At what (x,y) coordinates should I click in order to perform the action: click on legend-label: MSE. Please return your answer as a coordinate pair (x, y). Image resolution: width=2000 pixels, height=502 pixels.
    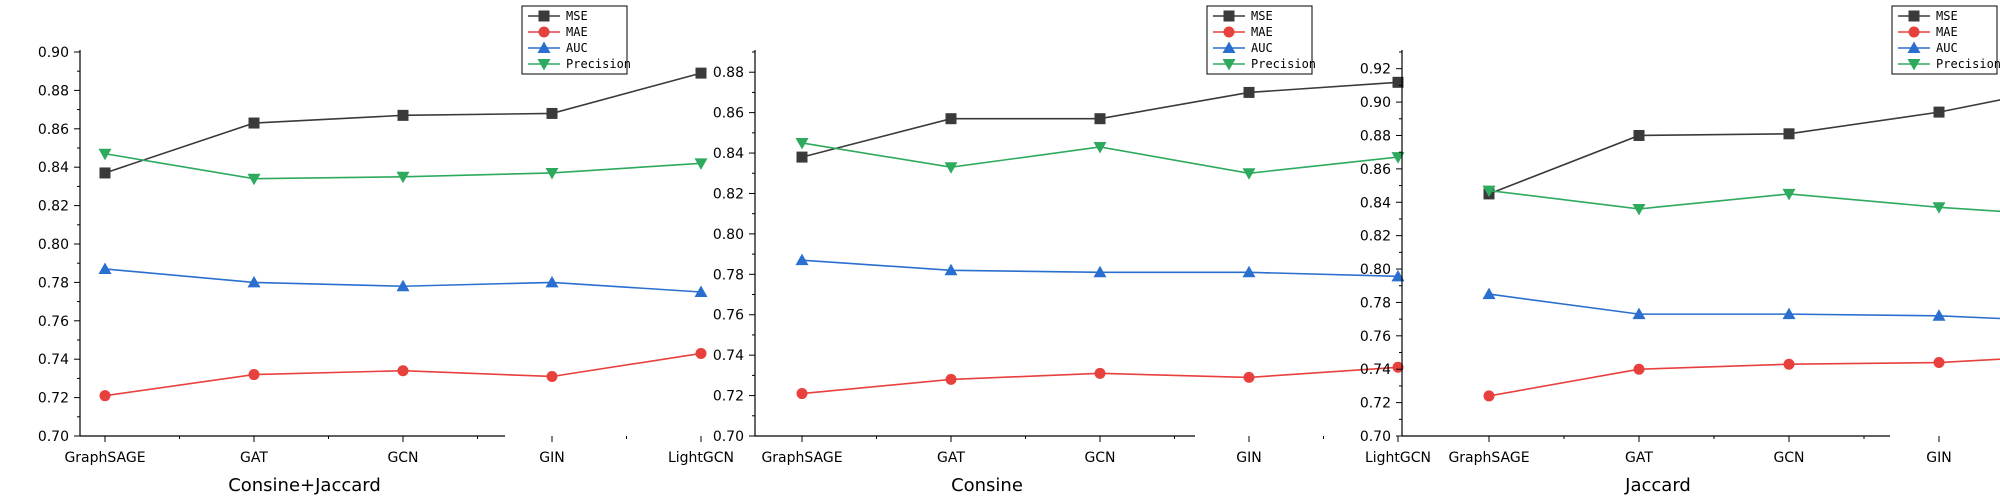
    Looking at the image, I should click on (1947, 16).